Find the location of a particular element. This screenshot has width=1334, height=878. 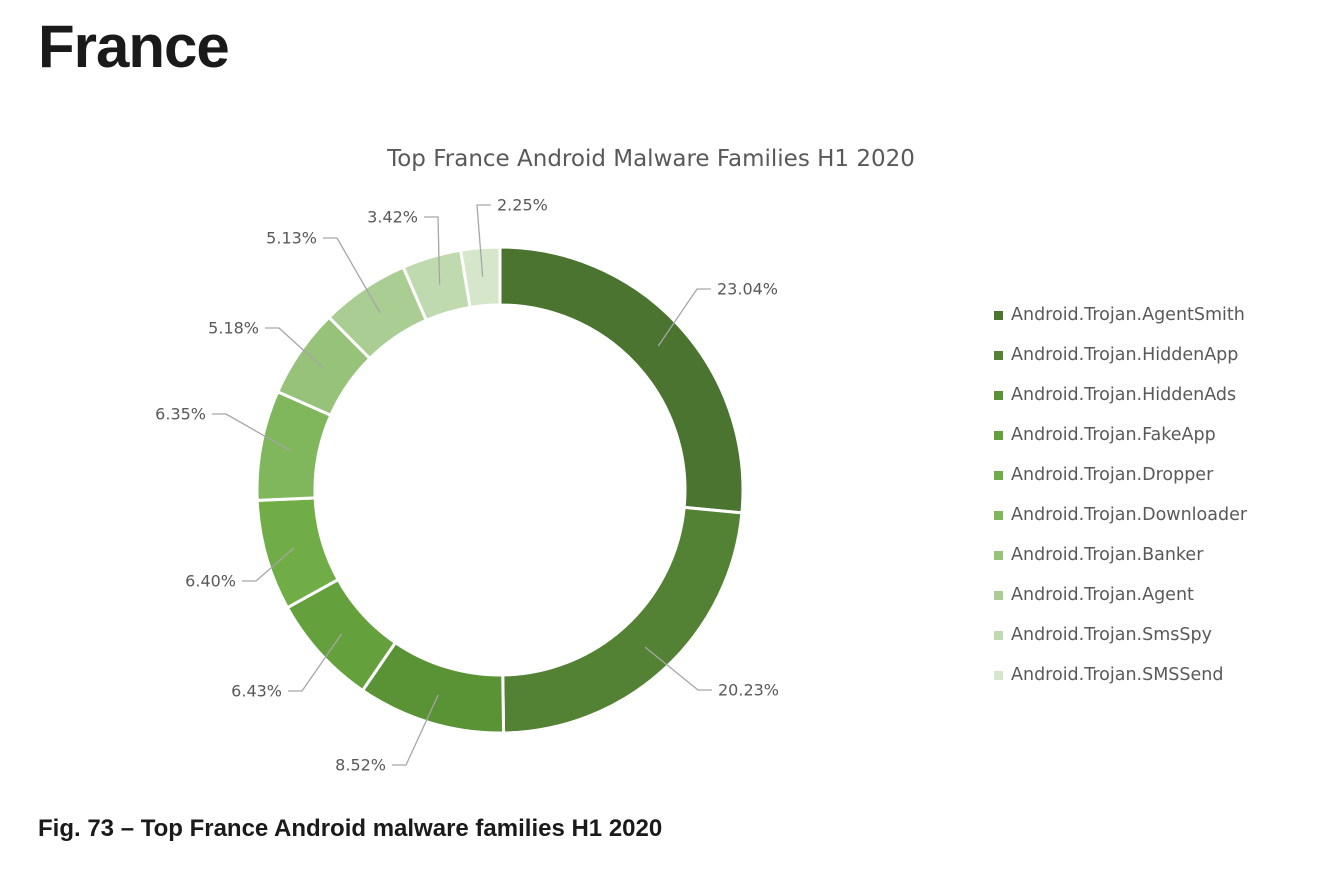

legend-item: Android.Trojan.Banker is located at coordinates (1120, 555).